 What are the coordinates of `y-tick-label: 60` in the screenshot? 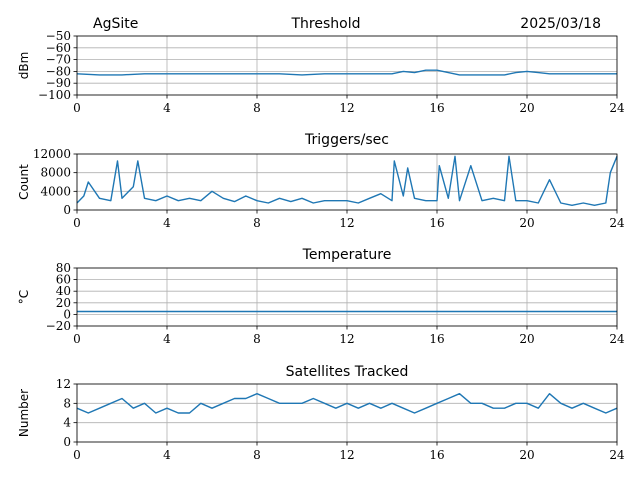 It's located at (63, 280).